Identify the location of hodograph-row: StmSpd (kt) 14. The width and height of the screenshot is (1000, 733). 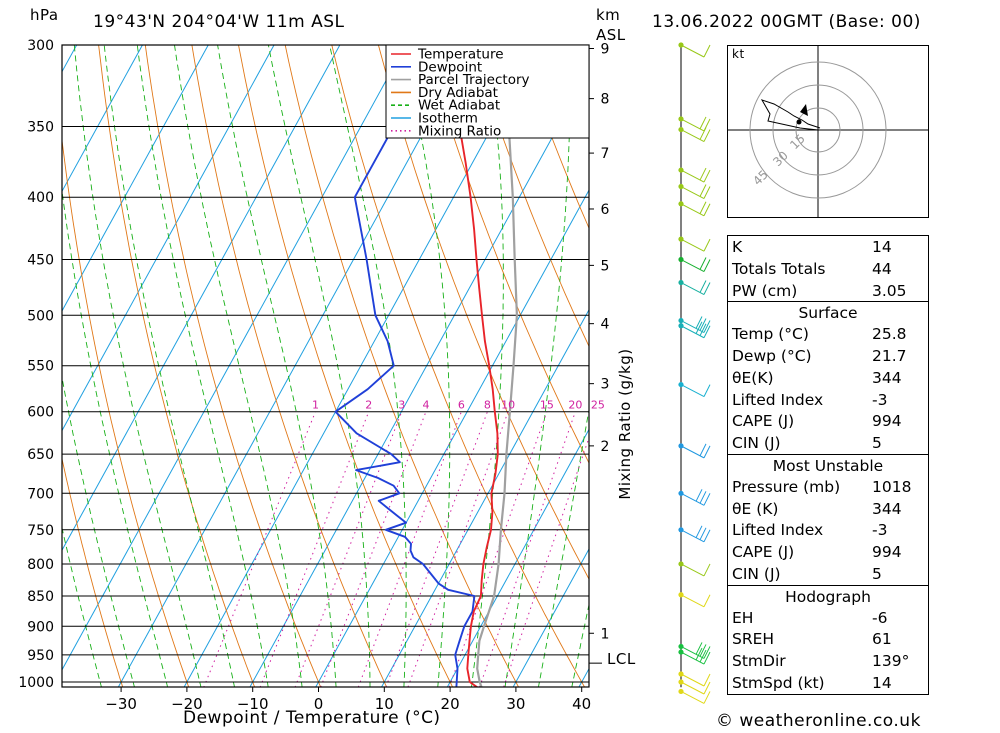
(812, 682).